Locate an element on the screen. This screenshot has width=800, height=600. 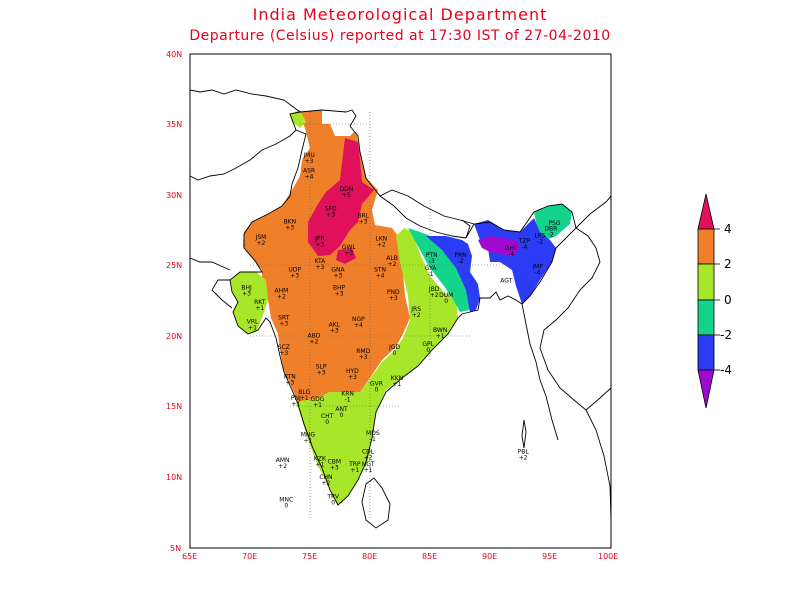
station-agt: AGT is located at coordinates (506, 281).